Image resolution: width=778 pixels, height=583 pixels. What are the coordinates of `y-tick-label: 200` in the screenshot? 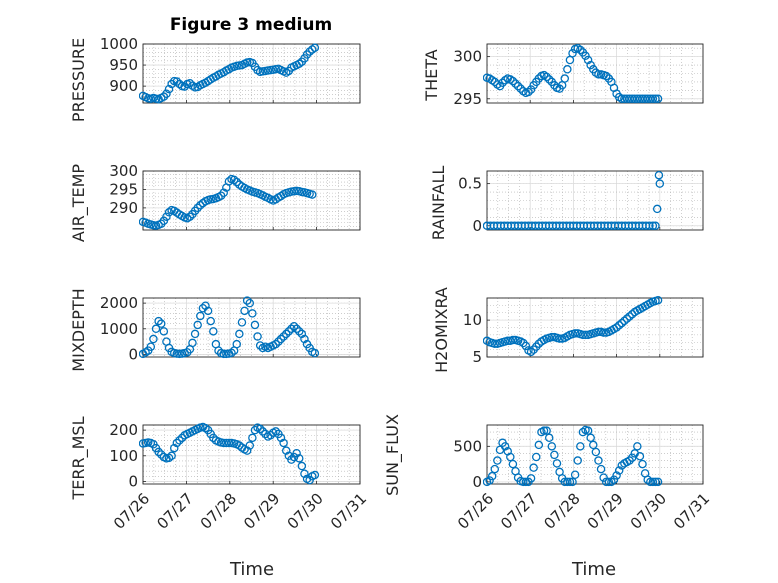 It's located at (123, 430).